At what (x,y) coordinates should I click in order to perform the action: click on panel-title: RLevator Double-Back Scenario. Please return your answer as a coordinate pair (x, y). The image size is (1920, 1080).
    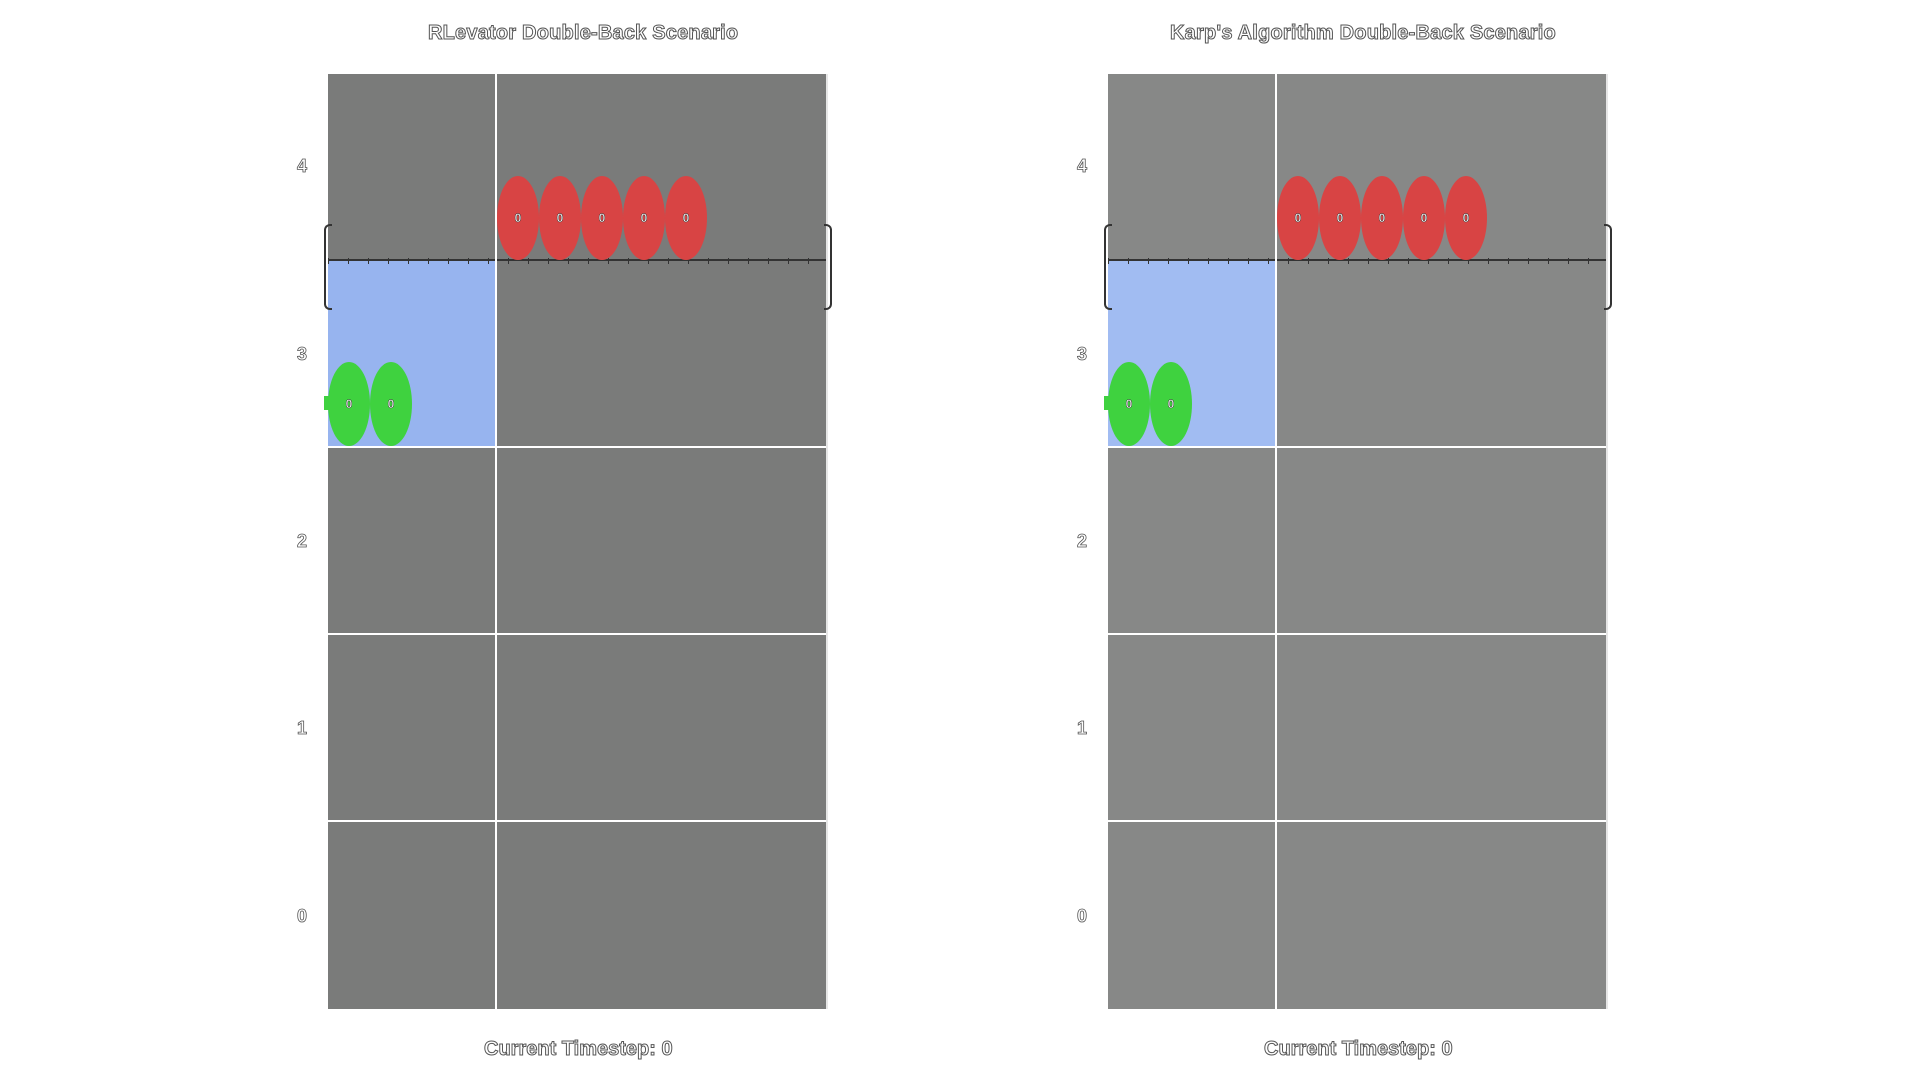
    Looking at the image, I should click on (583, 33).